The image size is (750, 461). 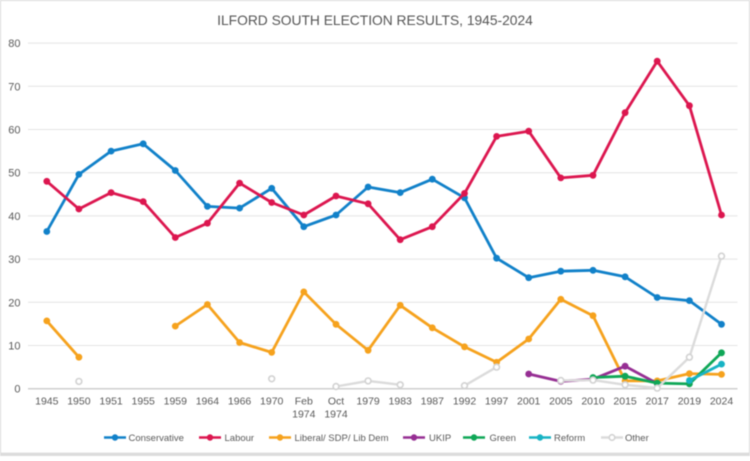 What do you see at coordinates (14, 347) in the screenshot?
I see `svg-text: 10` at bounding box center [14, 347].